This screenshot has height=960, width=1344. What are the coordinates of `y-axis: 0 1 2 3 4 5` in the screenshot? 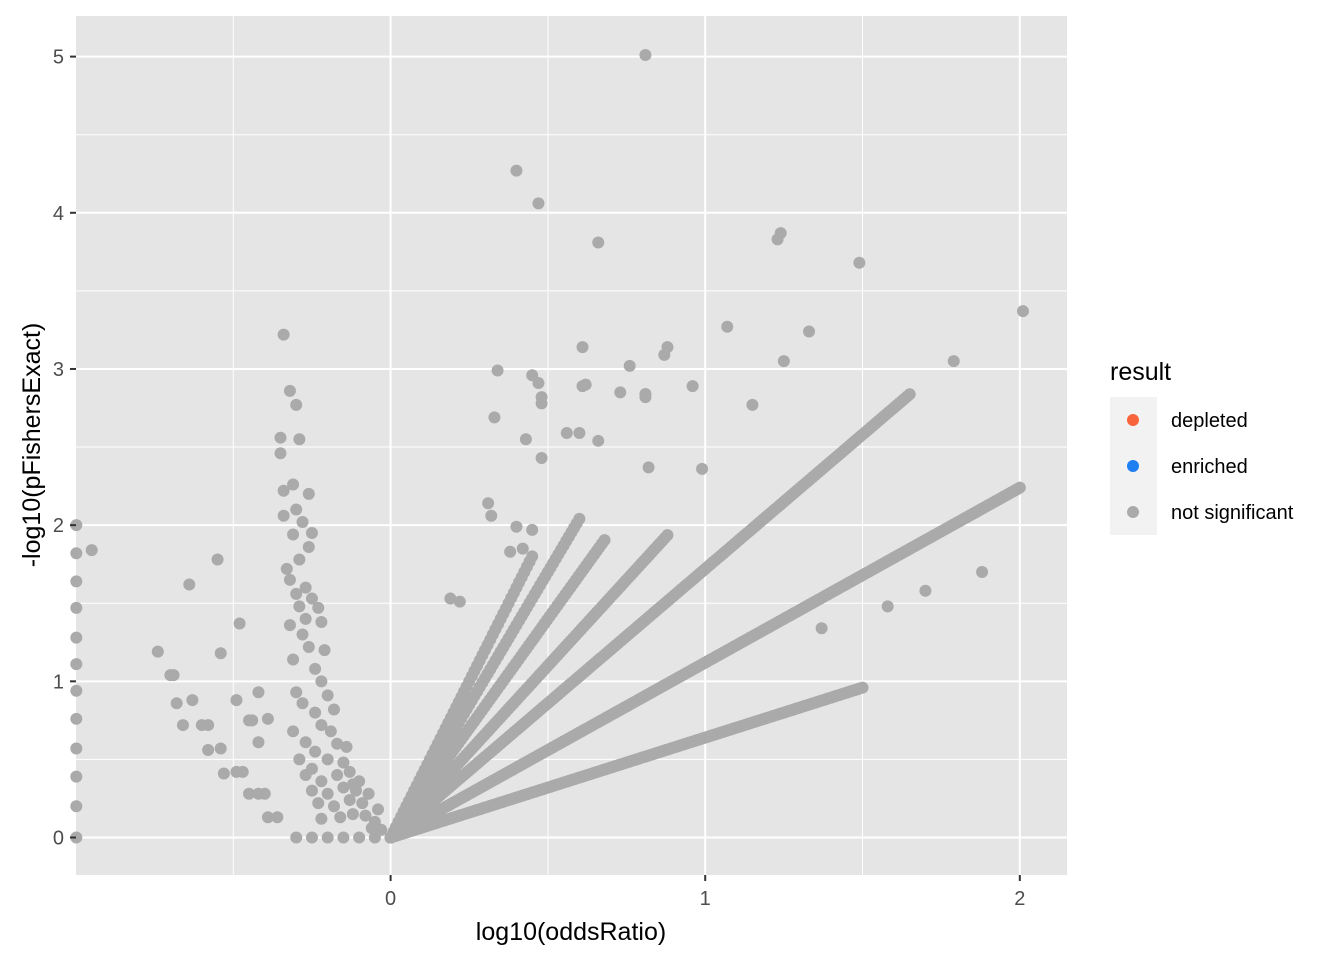 It's located at (64, 448).